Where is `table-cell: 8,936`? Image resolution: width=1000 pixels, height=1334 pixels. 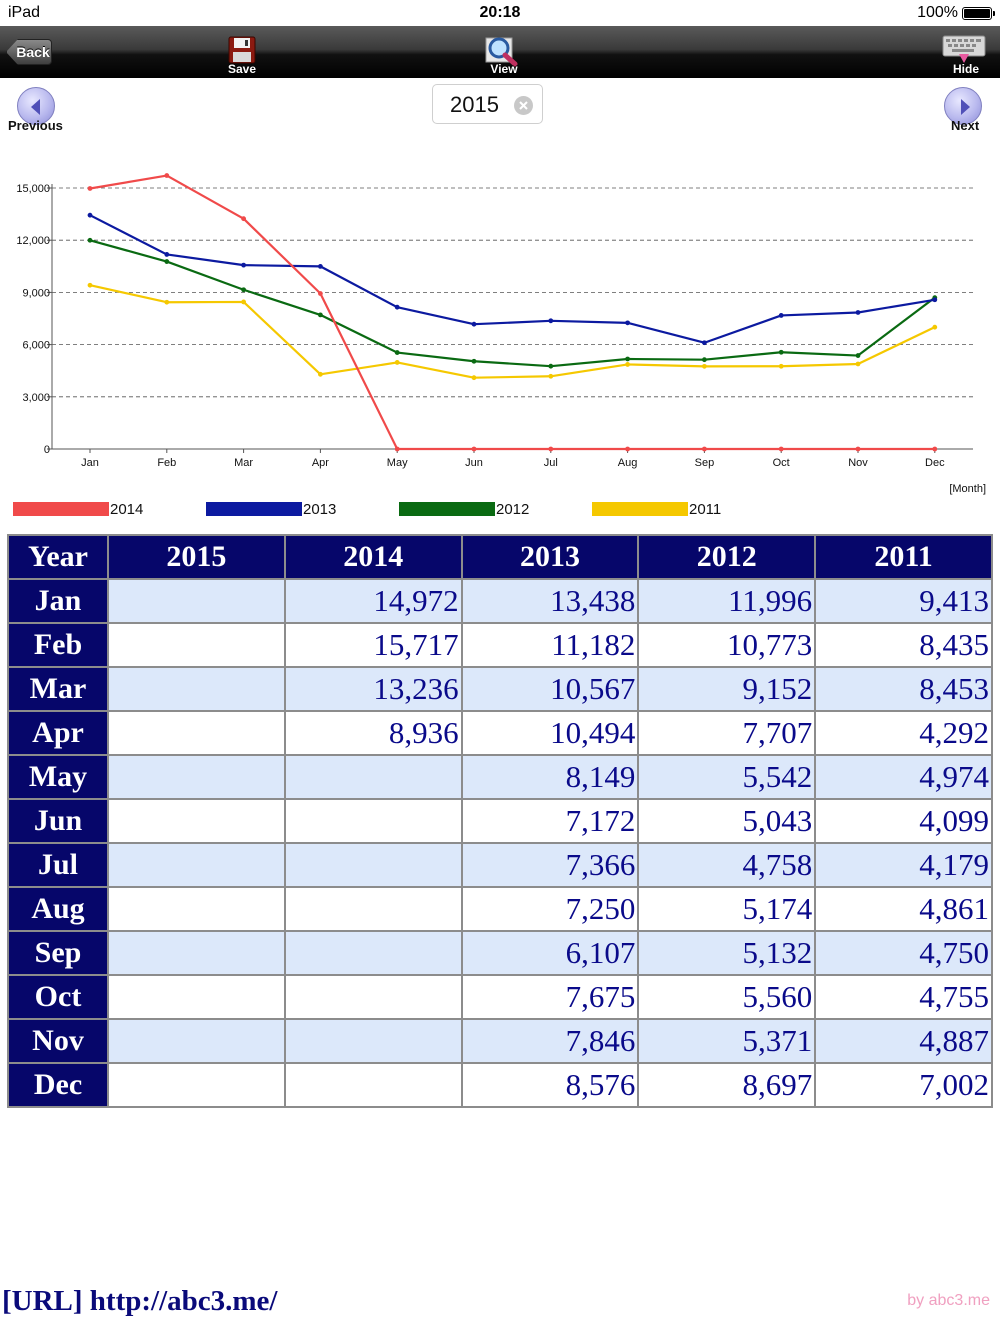 table-cell: 8,936 is located at coordinates (373, 733).